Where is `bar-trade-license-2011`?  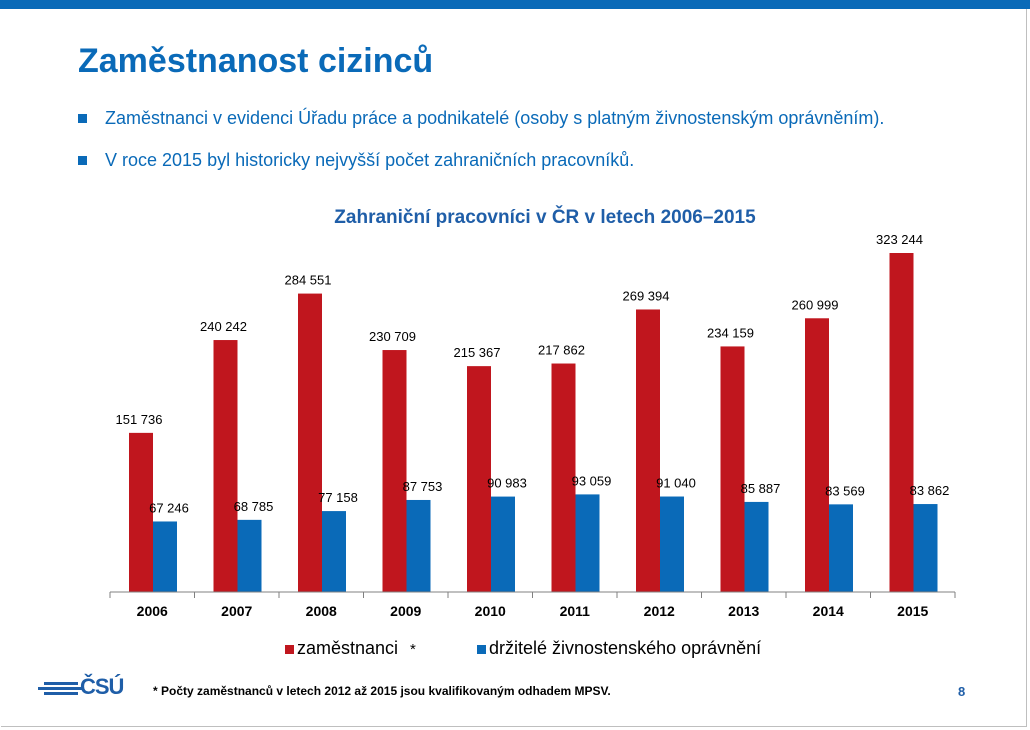
bar-trade-license-2011 is located at coordinates (587, 543).